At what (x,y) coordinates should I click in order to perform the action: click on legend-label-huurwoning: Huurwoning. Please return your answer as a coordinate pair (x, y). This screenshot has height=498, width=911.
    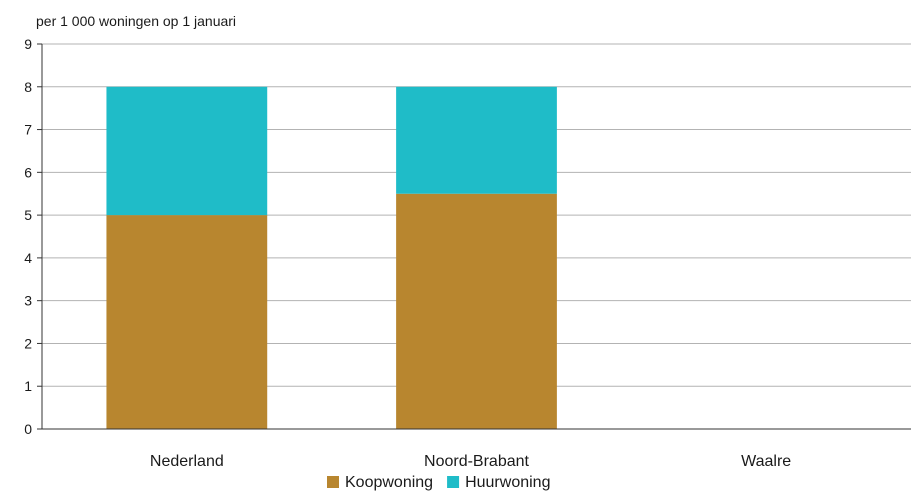
    Looking at the image, I should click on (507, 482).